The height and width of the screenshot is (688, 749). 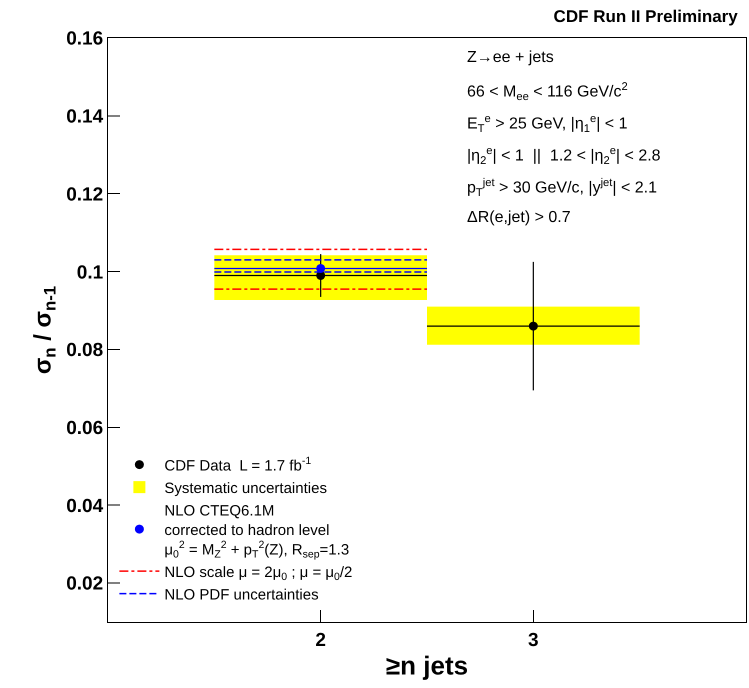 I want to click on text: NLO CTEQ6.1M corrected to hadron level μ$_{0}$$^{2}$ = M$_{Z}$$^{2}$ + p$_{T}$$^{2}$(Z), R$_{sep}$=1.3, so click(x=257, y=531).